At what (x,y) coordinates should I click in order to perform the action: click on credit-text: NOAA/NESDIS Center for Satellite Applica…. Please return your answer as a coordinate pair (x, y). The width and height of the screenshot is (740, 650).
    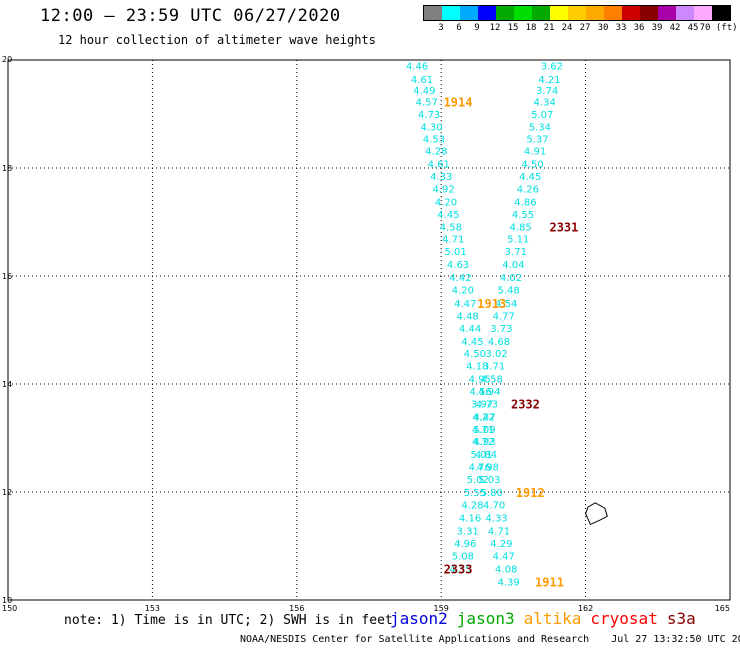
    Looking at the image, I should click on (415, 639).